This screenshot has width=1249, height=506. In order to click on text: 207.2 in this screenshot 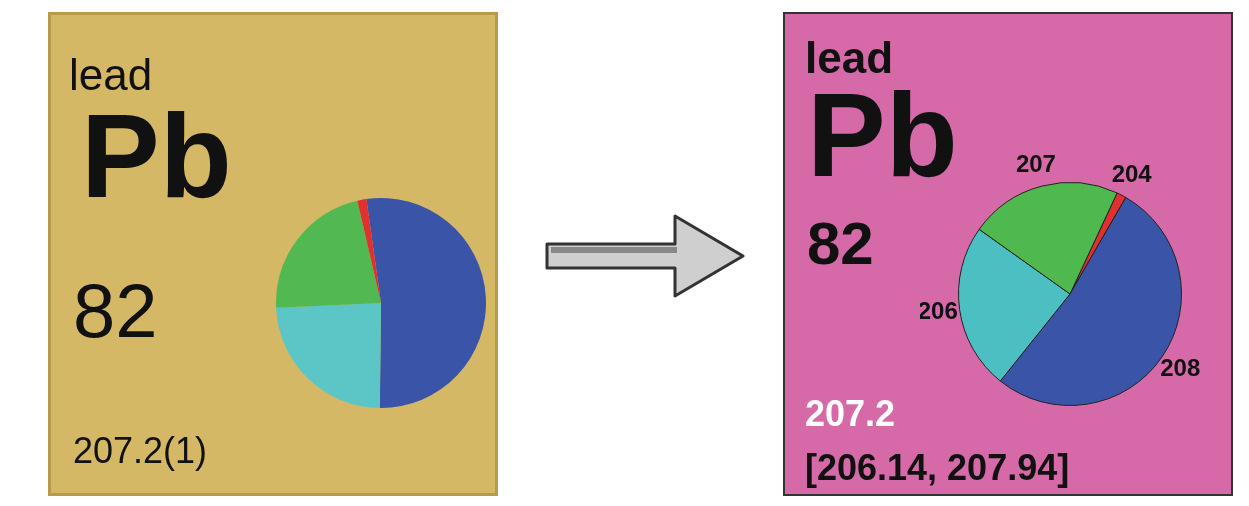, I will do `click(850, 413)`.